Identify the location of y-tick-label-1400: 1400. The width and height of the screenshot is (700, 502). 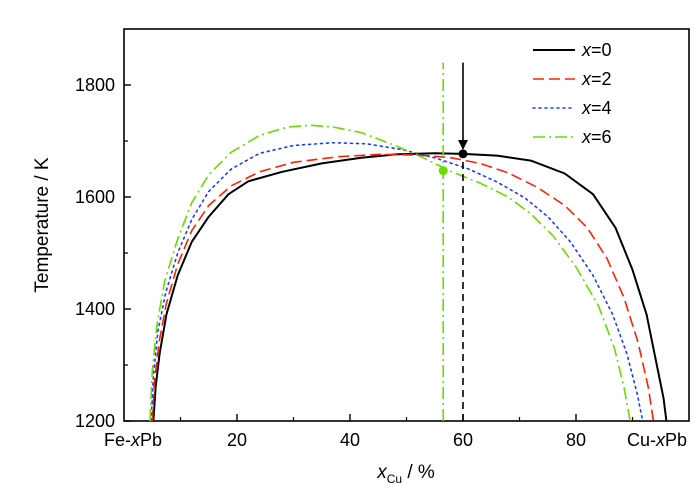
(95, 309).